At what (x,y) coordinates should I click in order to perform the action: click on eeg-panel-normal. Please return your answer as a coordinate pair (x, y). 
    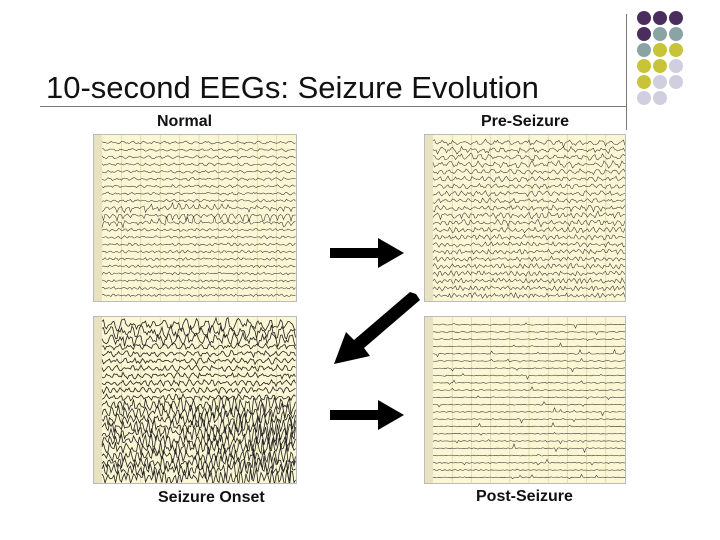
    Looking at the image, I should click on (195, 218).